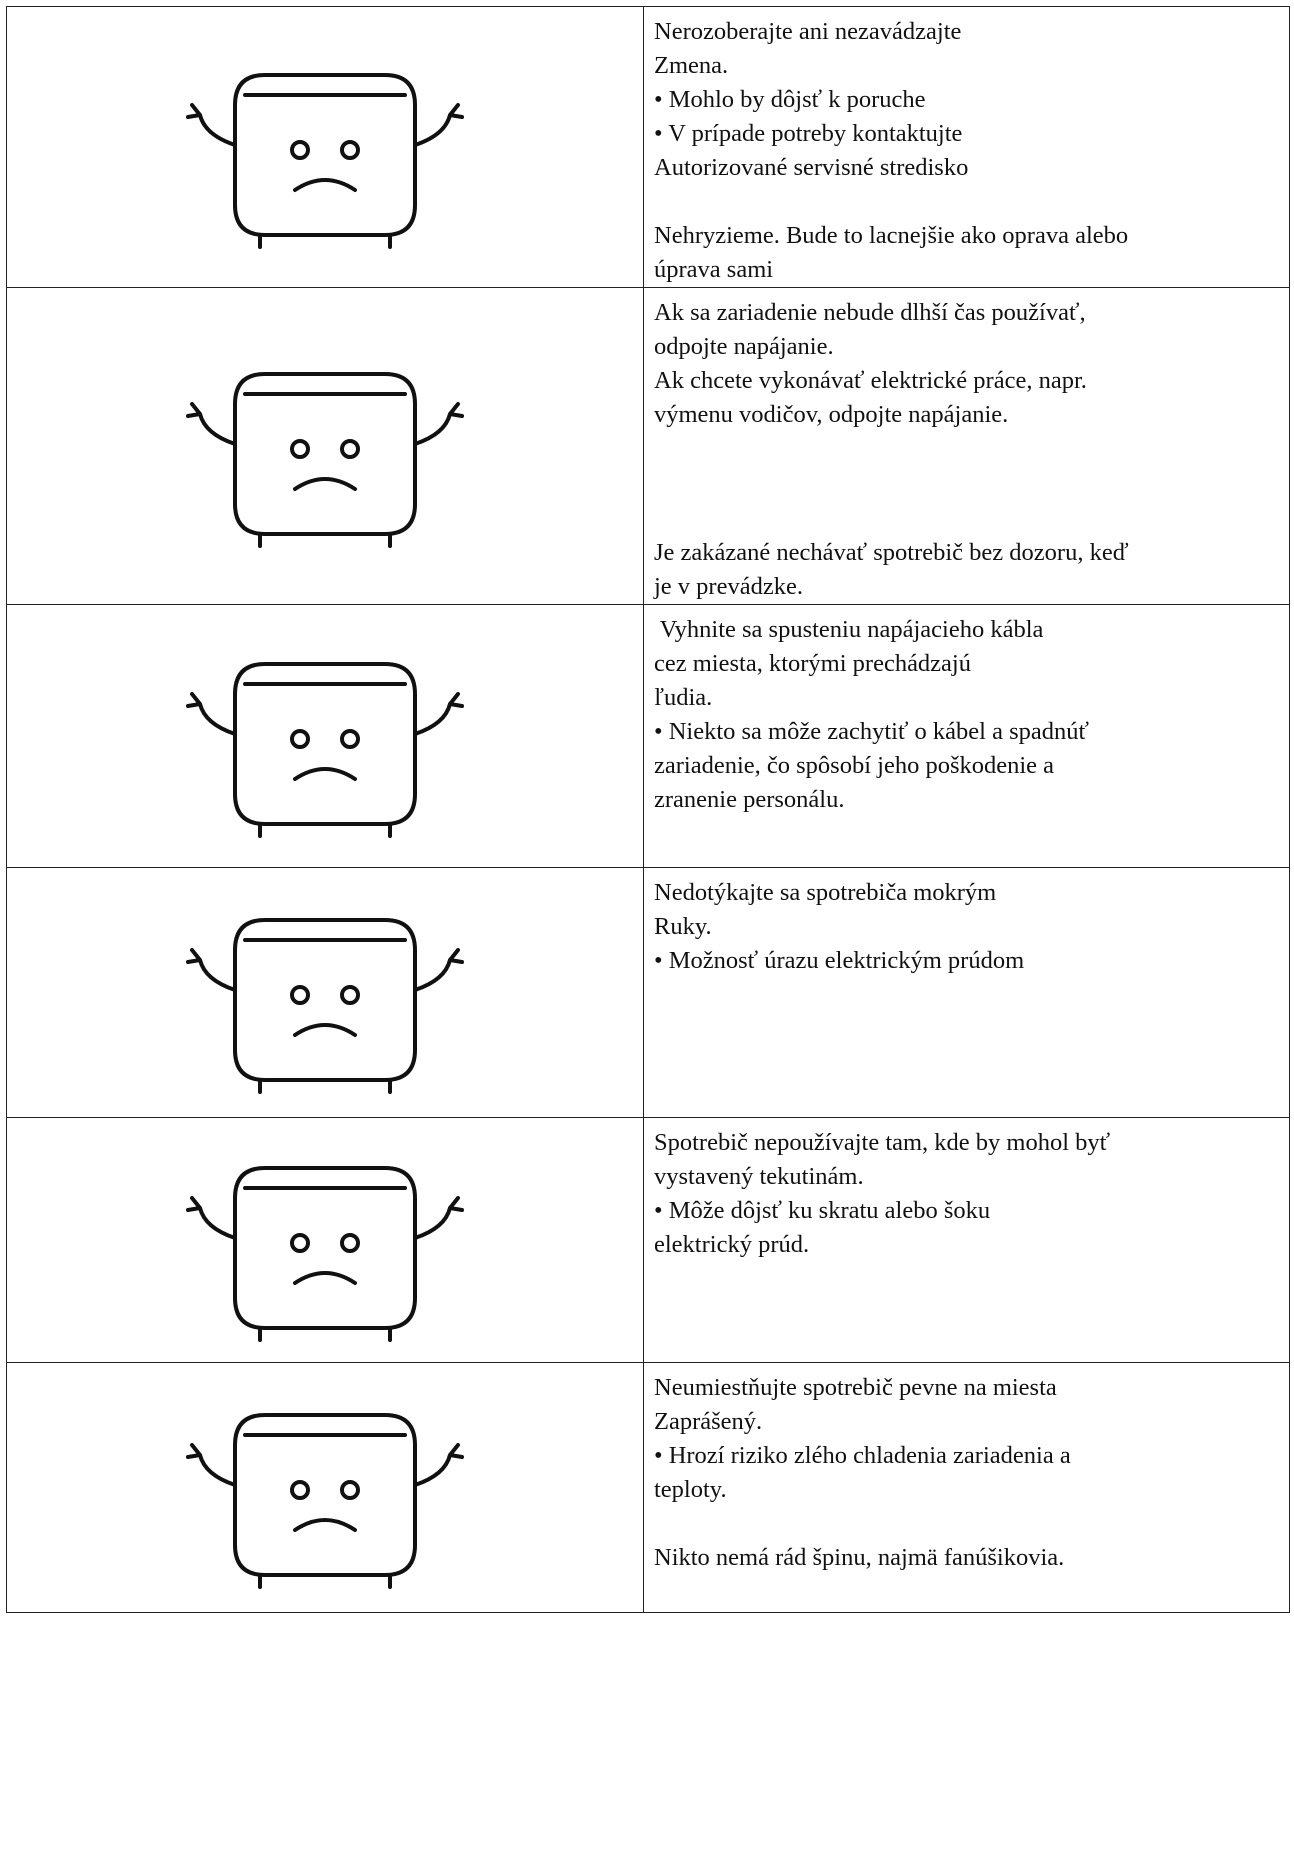 This screenshot has height=1867, width=1294. Describe the element at coordinates (825, 892) in the screenshot. I see `text-line: Nedotýkajte sa spotrebiča mokrým` at that location.